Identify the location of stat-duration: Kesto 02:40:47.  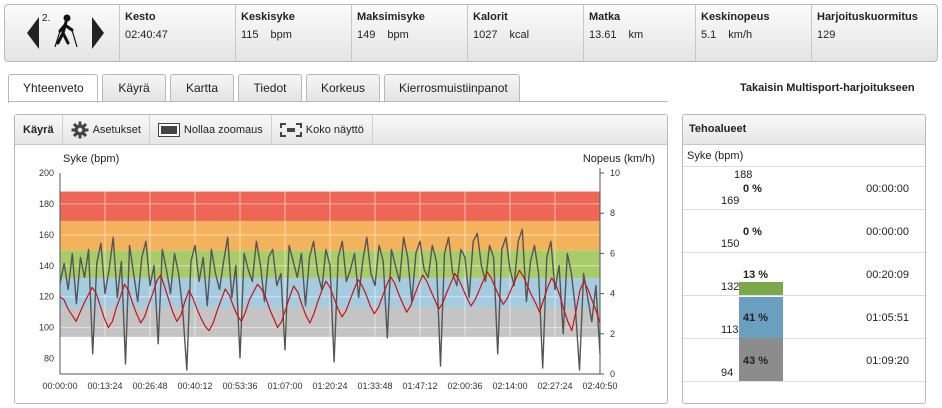
(178, 33).